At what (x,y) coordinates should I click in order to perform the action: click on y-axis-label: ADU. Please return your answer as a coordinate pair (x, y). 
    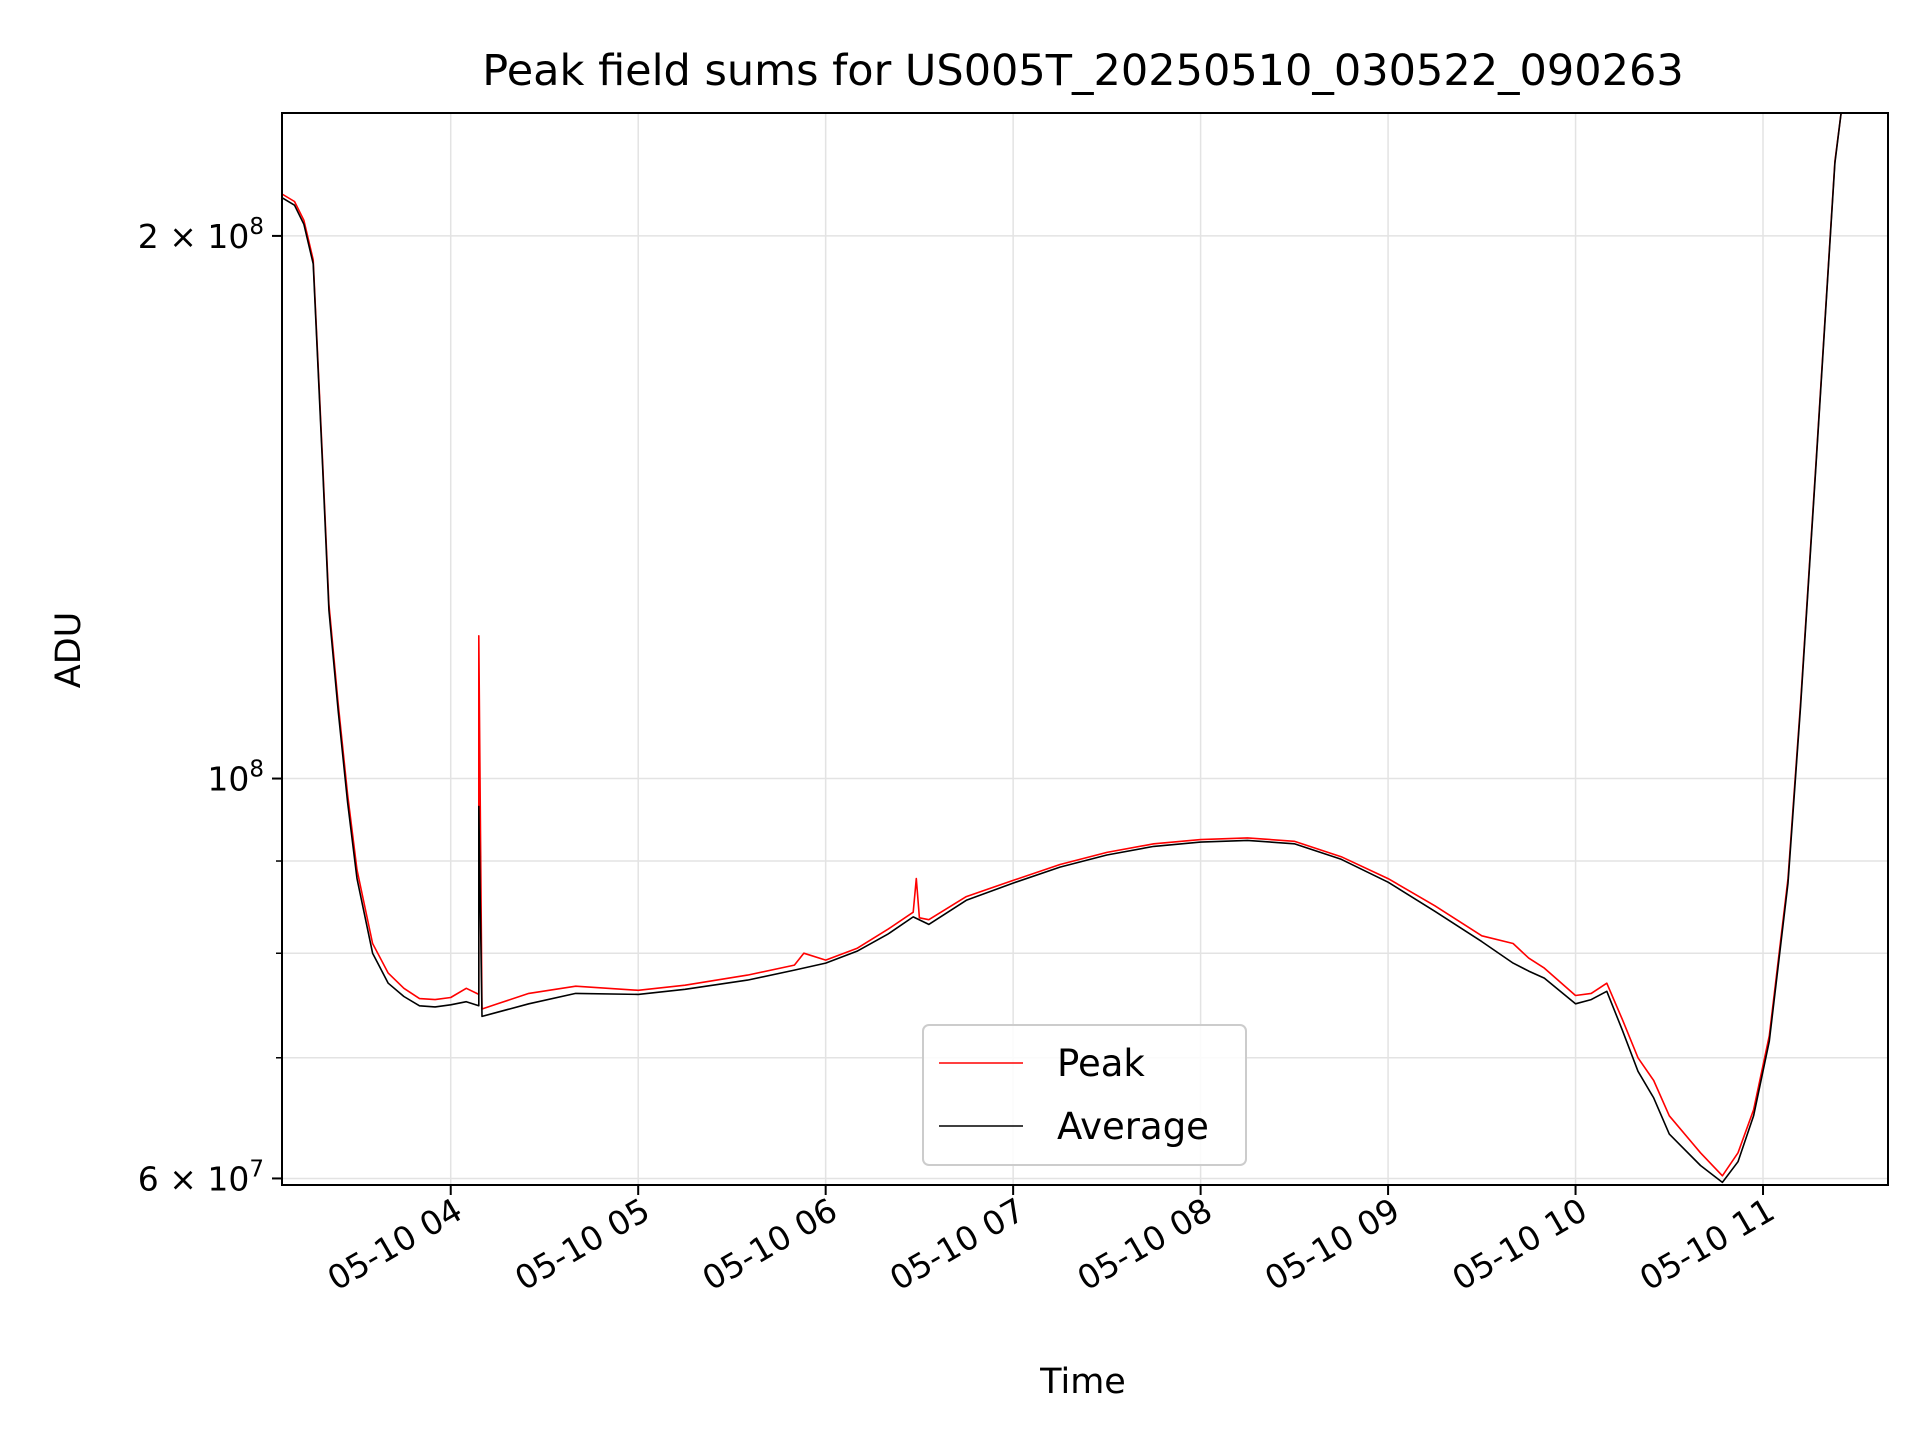
    Looking at the image, I should click on (69, 650).